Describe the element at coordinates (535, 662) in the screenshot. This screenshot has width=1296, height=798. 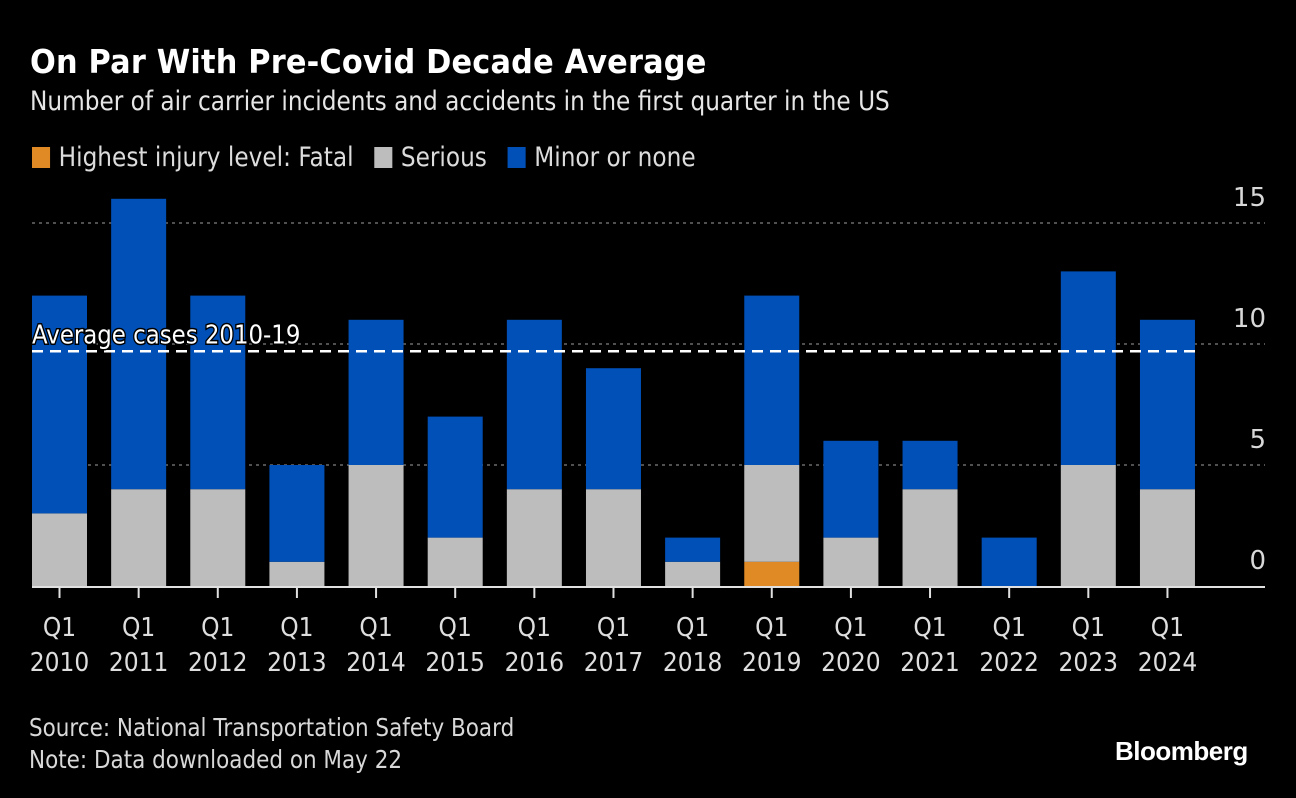
I see `x-tick-label-year: 2016` at that location.